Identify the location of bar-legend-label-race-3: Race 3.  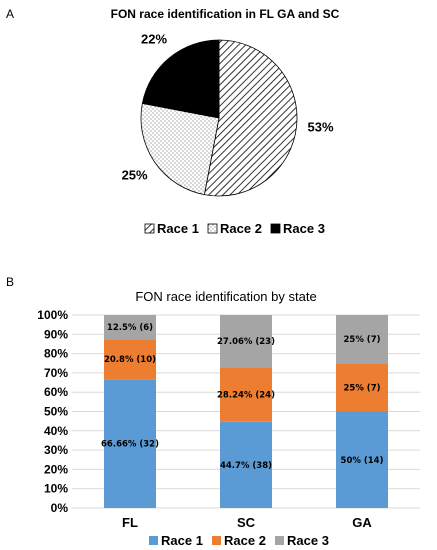
(308, 540).